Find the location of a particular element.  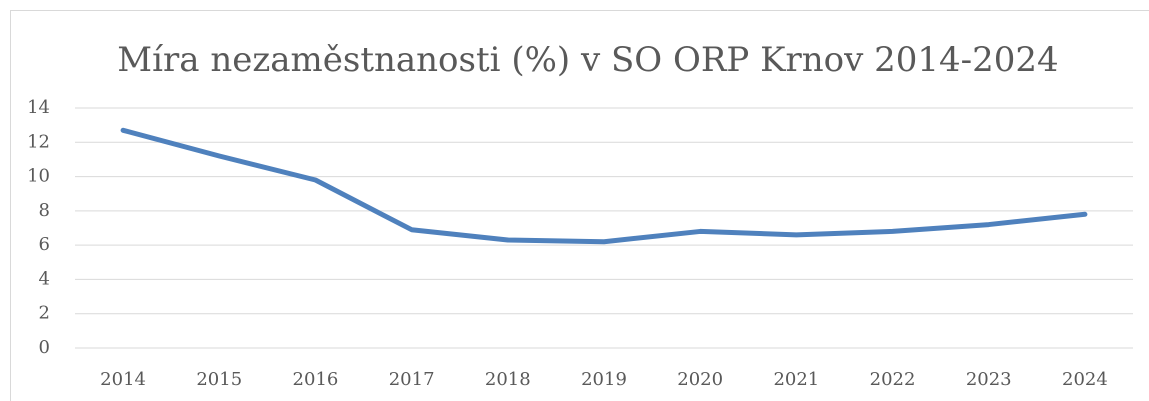

x-tick-label: 2016 is located at coordinates (316, 379).